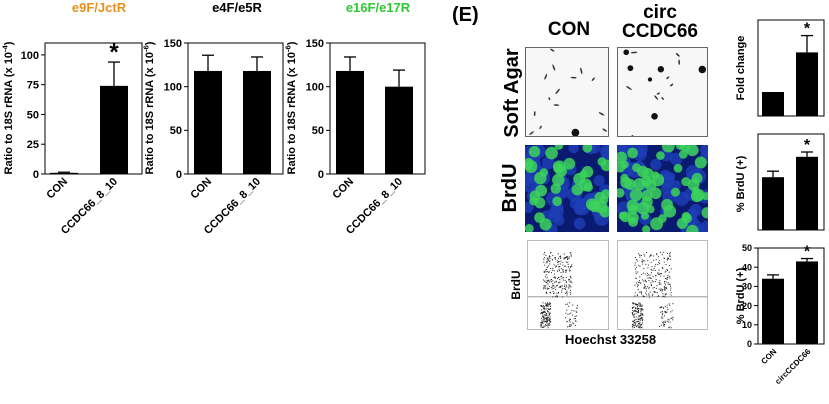 This screenshot has height=404, width=829. Describe the element at coordinates (807, 145) in the screenshot. I see `significance-star: *` at that location.